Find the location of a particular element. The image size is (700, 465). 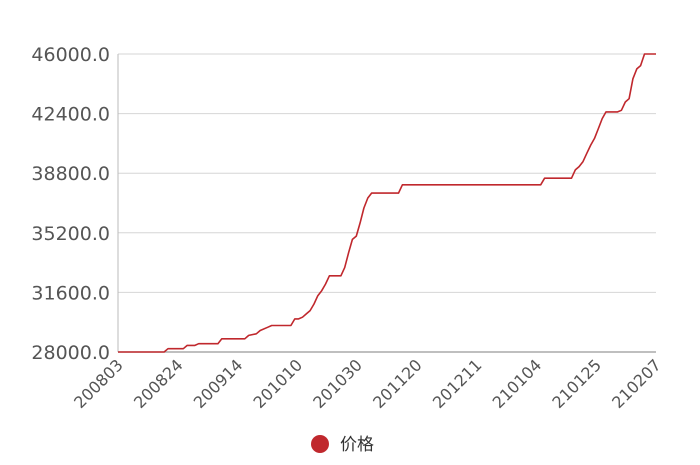

legend-label: 价格 is located at coordinates (357, 445).